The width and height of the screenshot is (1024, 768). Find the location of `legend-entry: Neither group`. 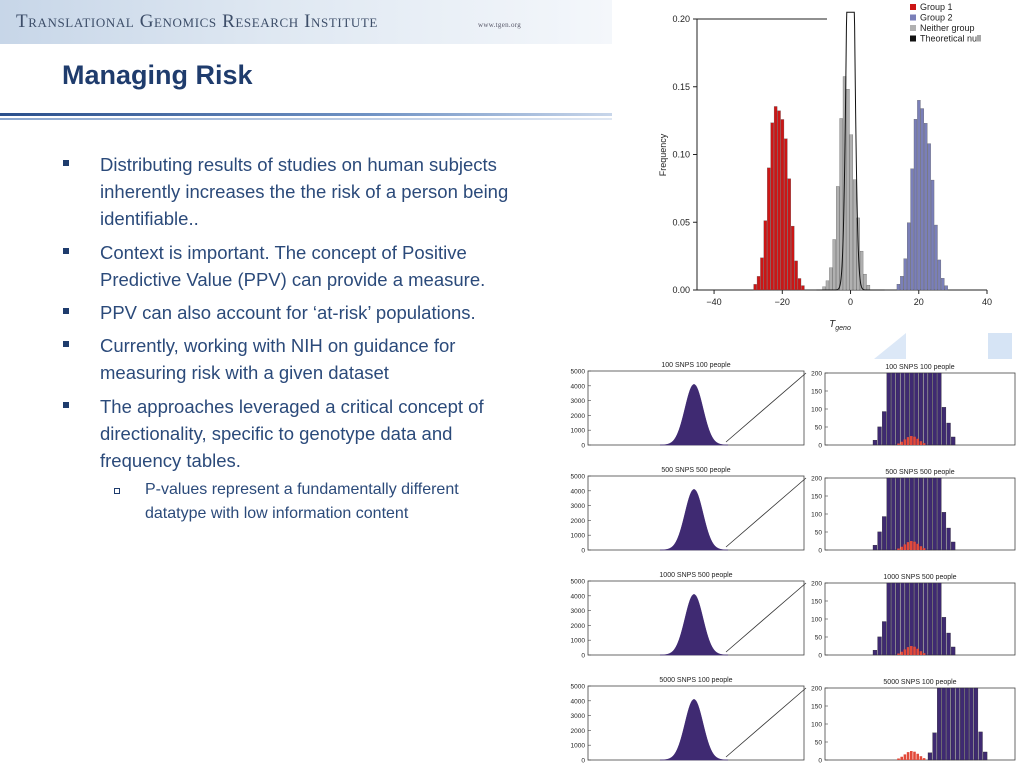

legend-entry: Neither group is located at coordinates (947, 28).